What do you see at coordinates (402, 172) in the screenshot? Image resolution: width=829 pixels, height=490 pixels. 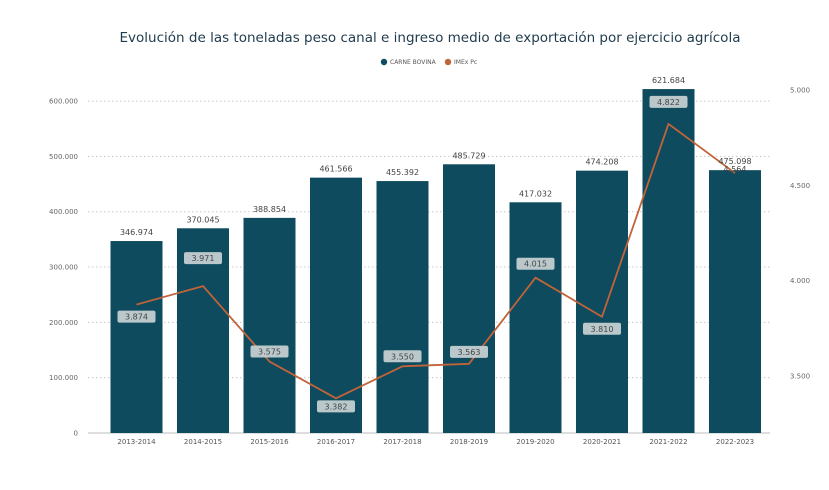 I see `bar-data-label: 455.392` at bounding box center [402, 172].